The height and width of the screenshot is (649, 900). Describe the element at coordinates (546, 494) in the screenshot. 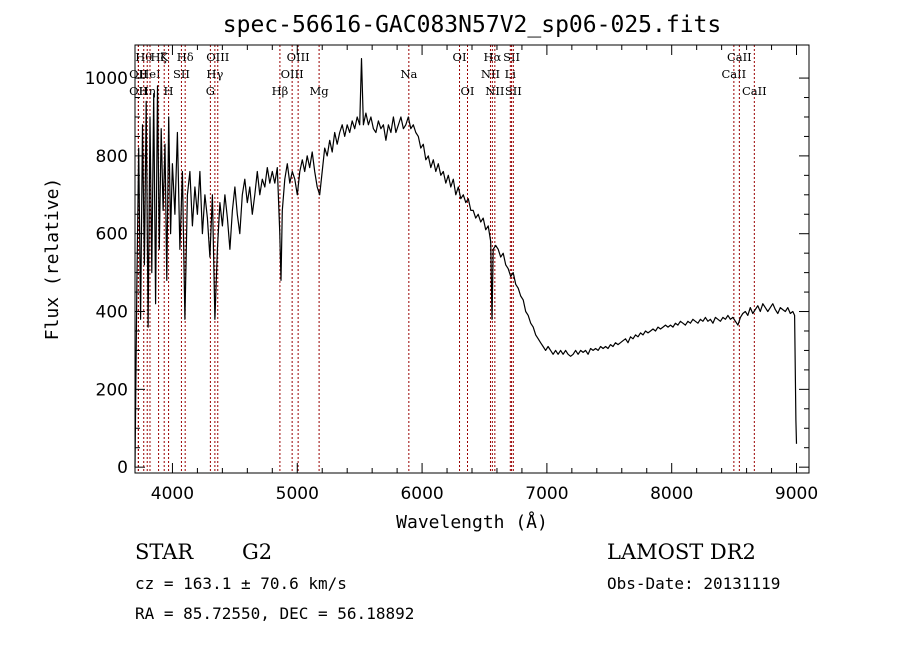

I see `x-tick-label: 7000` at that location.